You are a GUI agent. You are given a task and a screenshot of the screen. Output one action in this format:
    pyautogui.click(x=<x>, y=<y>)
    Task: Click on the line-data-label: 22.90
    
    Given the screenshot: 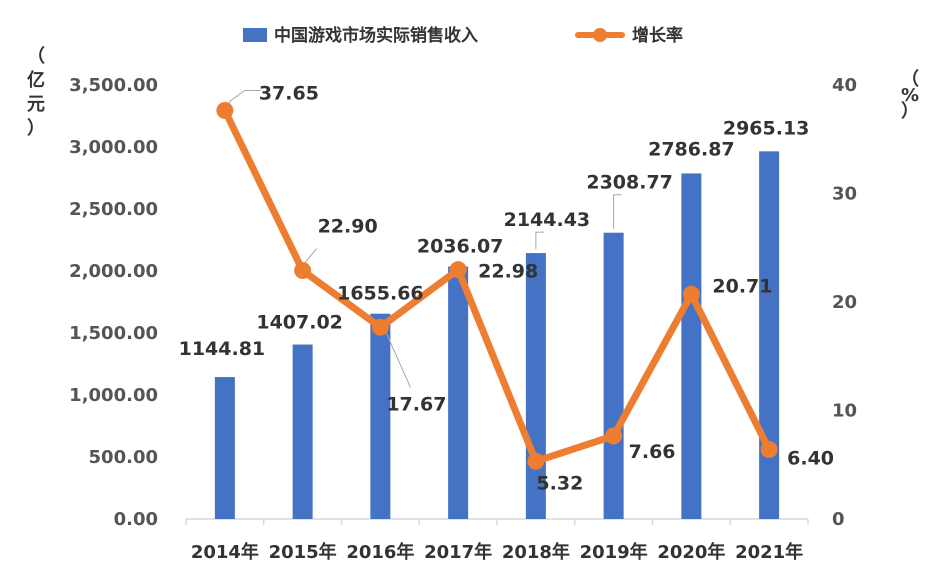 What is the action you would take?
    pyautogui.click(x=348, y=227)
    